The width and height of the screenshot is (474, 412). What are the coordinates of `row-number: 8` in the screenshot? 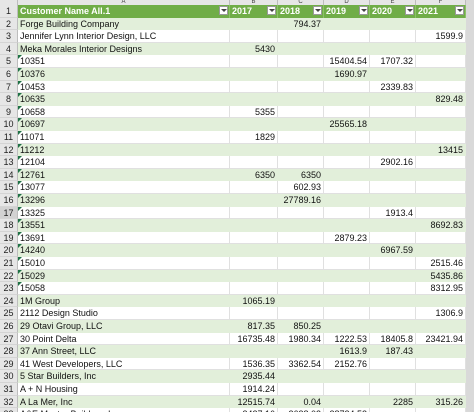 It's located at (9, 99).